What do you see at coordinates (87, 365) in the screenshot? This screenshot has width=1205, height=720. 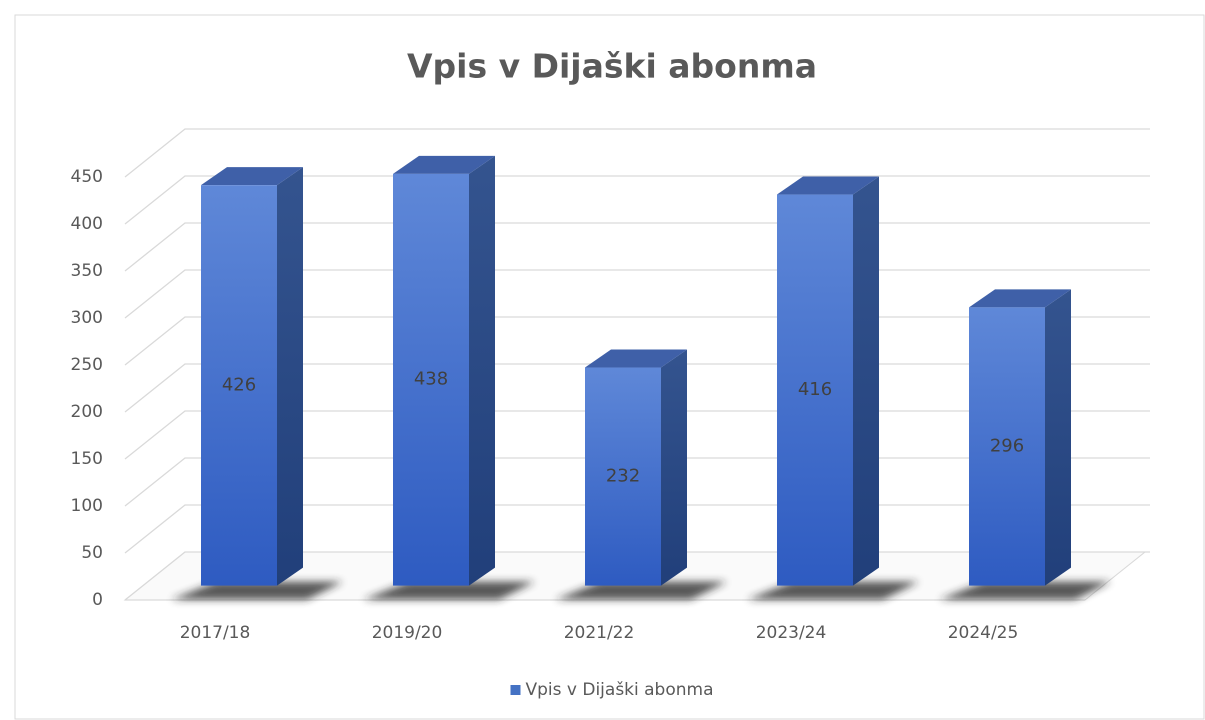 I see `y-tick-label: 250` at bounding box center [87, 365].